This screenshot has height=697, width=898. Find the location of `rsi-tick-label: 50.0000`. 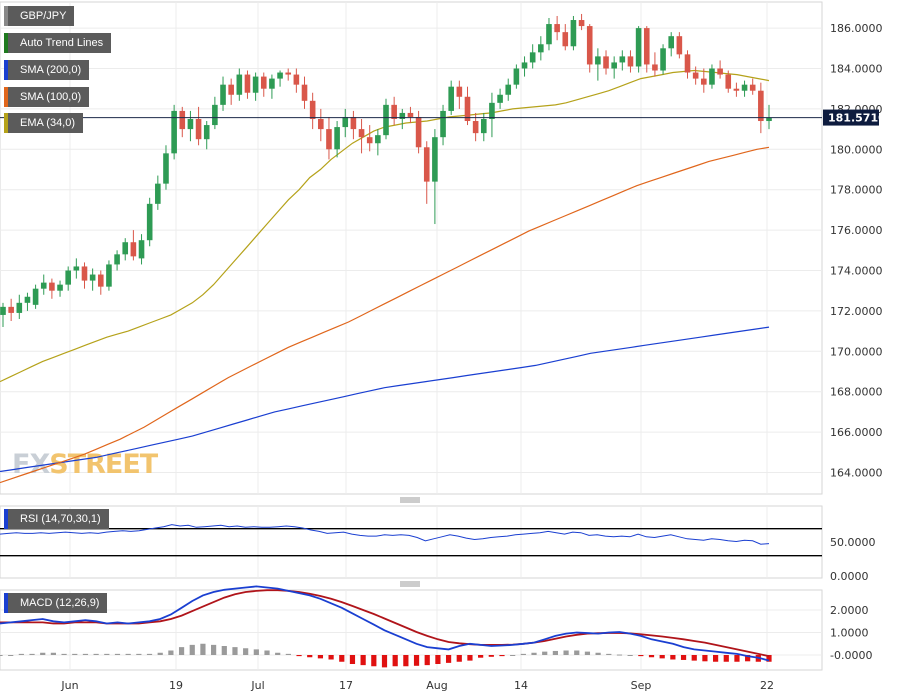

rsi-tick-label: 50.0000 is located at coordinates (853, 542).